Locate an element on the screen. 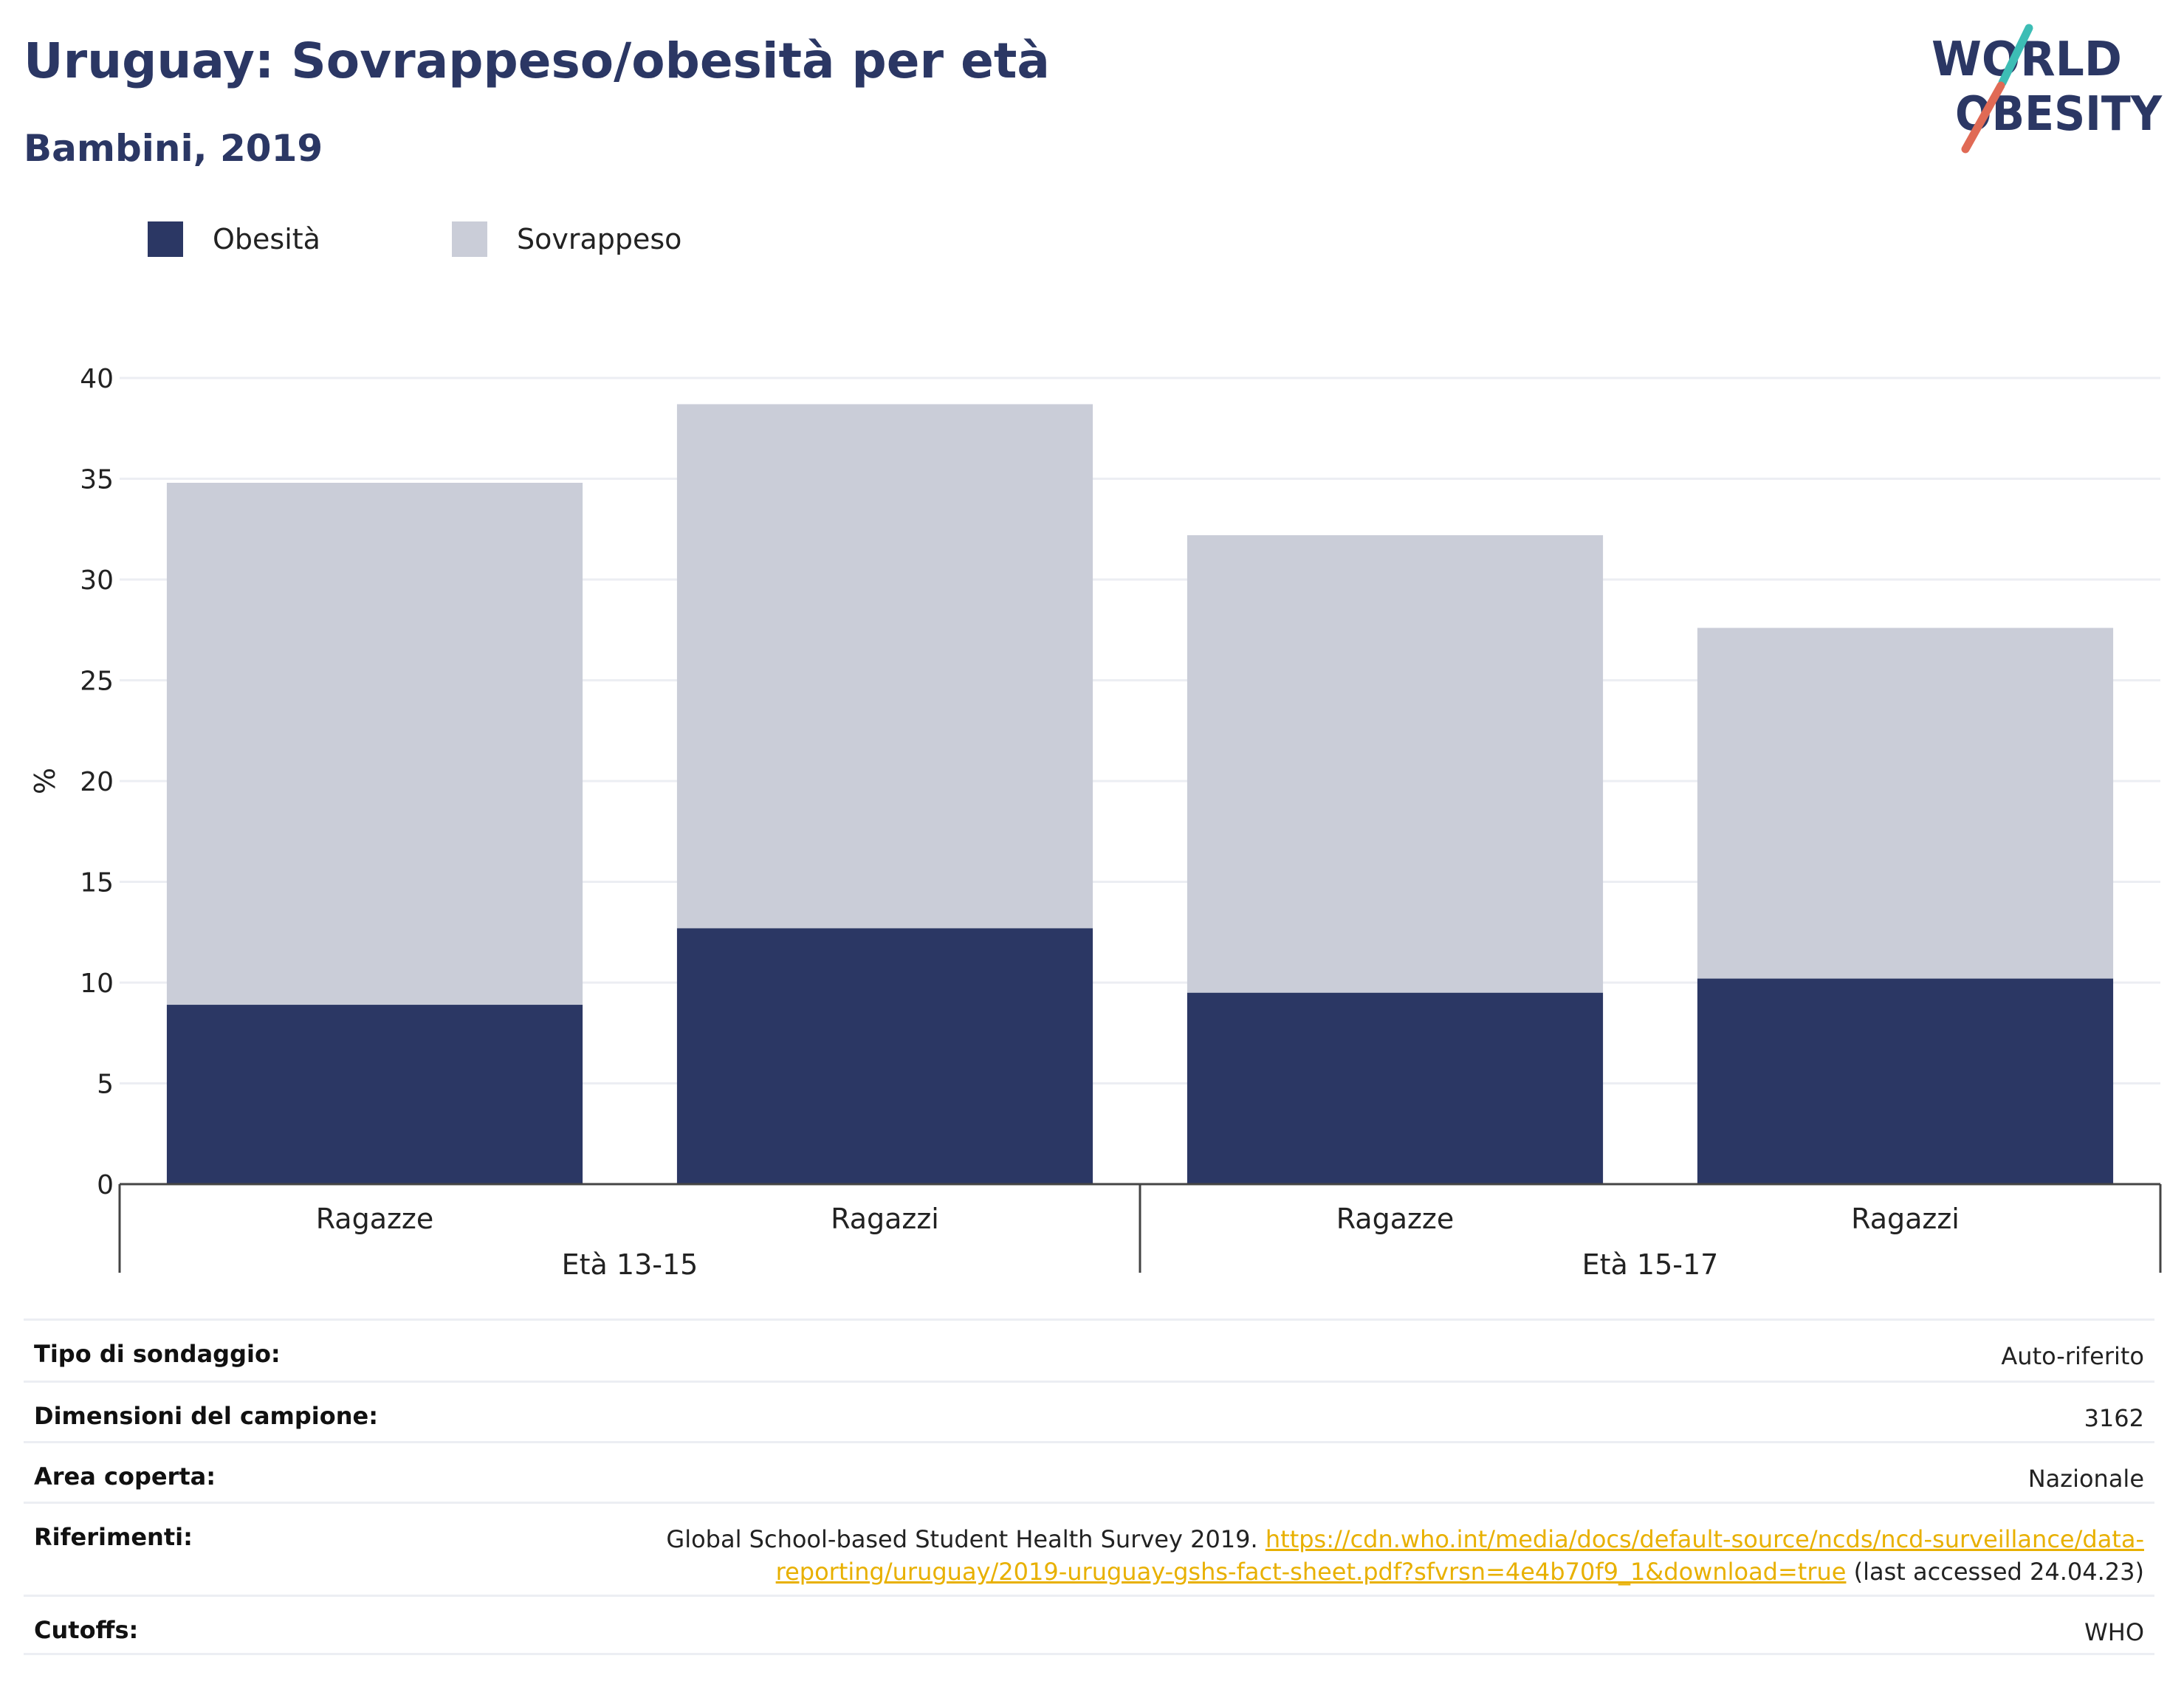 This screenshot has height=1695, width=2184. info-row-area: Area coperta: Nazionale is located at coordinates (1089, 1471).